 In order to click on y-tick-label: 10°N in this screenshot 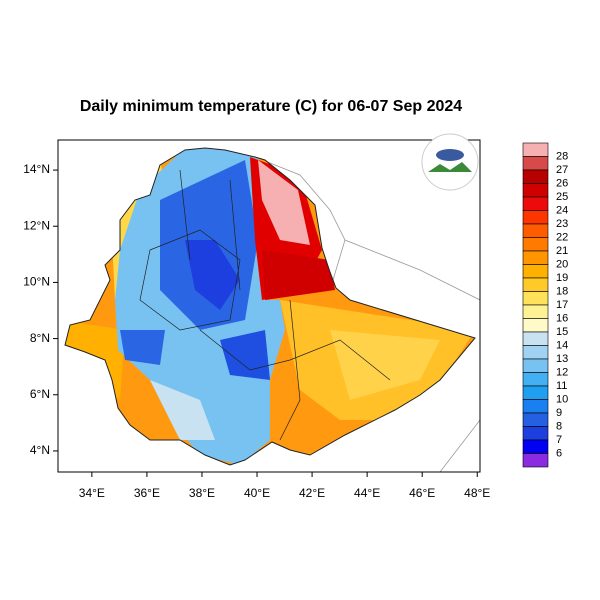, I will do `click(36, 282)`.